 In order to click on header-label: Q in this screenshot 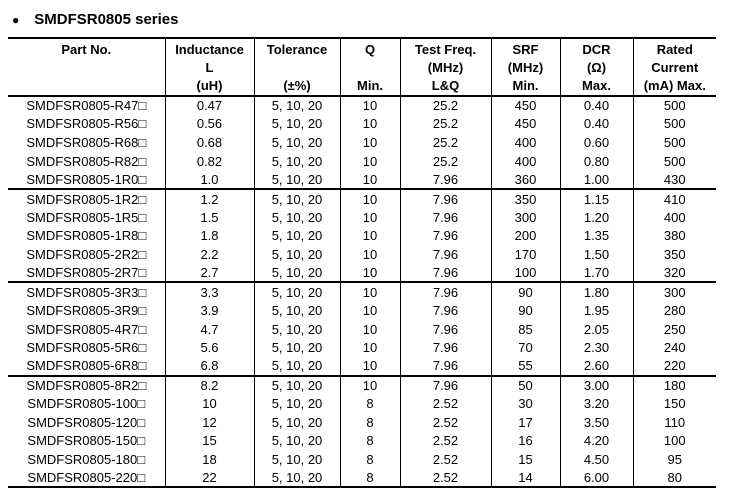, I will do `click(370, 49)`.